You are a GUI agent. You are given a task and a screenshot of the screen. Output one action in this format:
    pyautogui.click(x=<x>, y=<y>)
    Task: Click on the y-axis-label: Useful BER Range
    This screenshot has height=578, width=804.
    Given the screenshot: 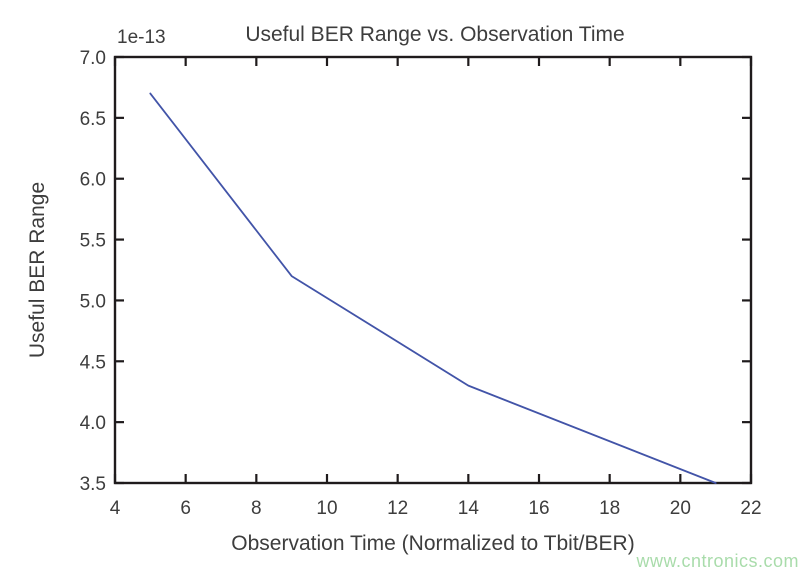 What is the action you would take?
    pyautogui.click(x=37, y=270)
    